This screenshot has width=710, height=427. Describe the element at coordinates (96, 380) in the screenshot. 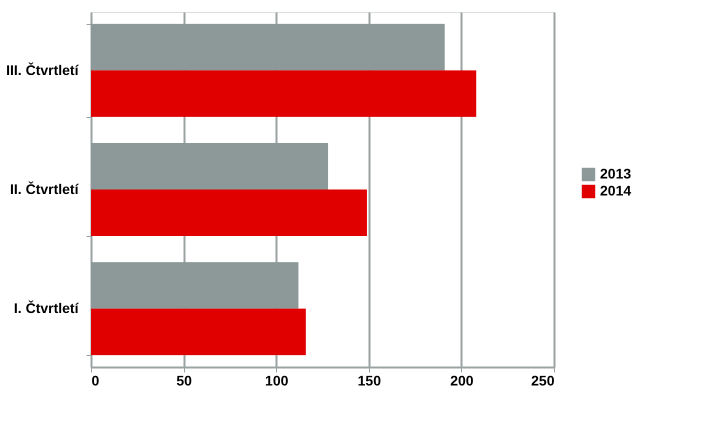

I see `x-tick-label: 0` at that location.